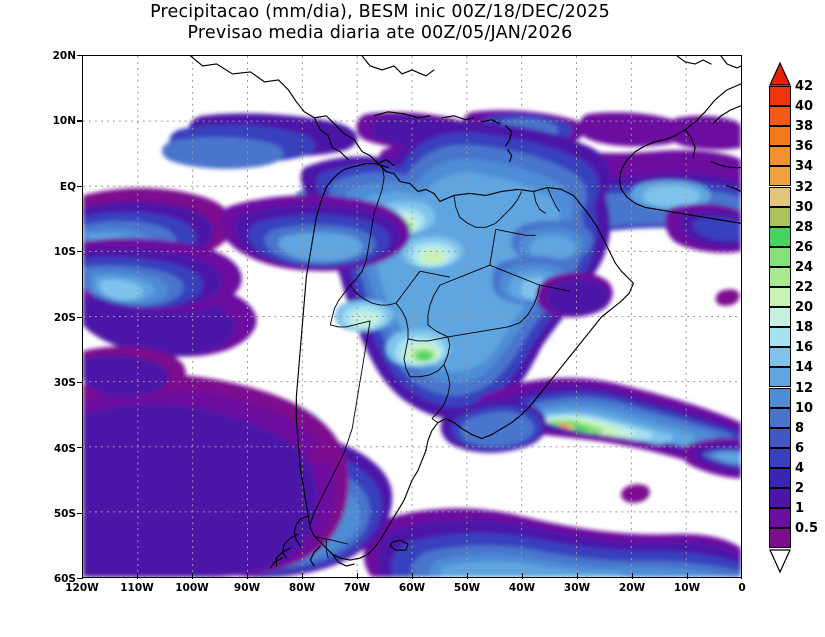 The width and height of the screenshot is (825, 637). I want to click on colorbar-tick-label: 0.5, so click(807, 529).